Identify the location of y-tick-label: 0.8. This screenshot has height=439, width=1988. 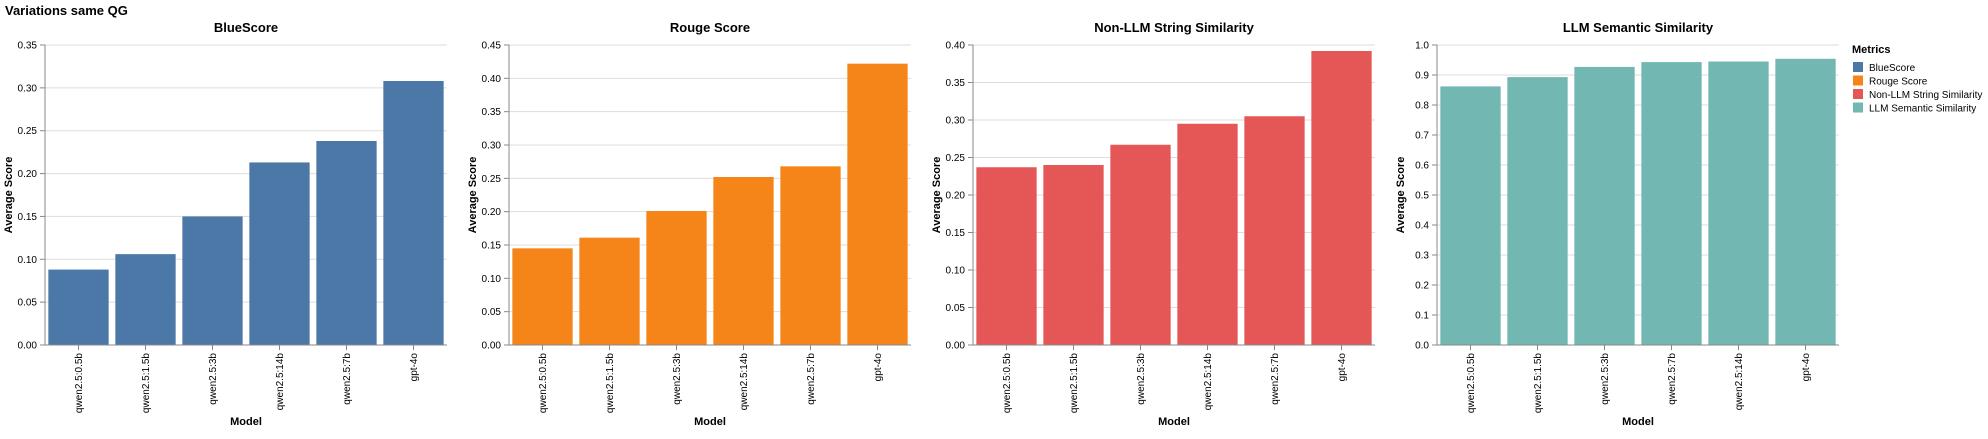
(1422, 106).